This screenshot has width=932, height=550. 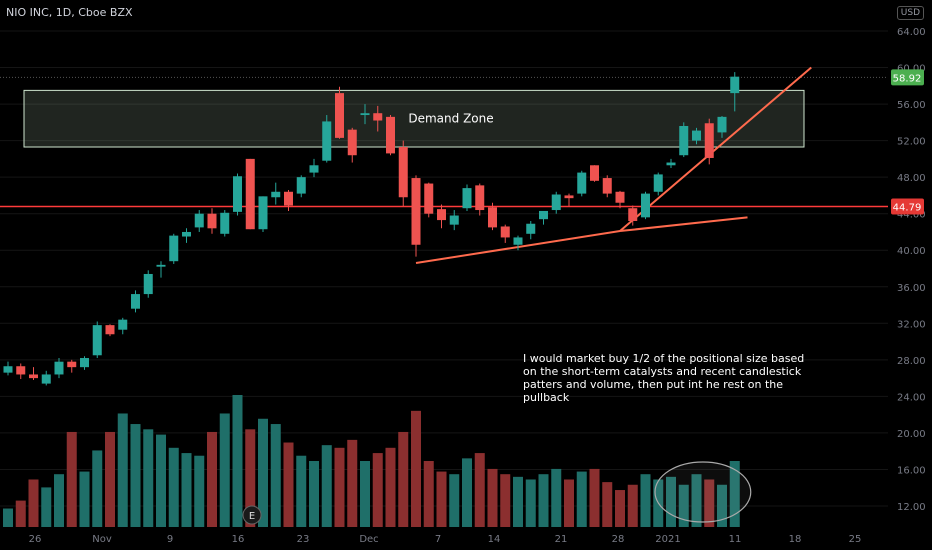 What do you see at coordinates (911, 251) in the screenshot?
I see `y-tick-label: 40.00` at bounding box center [911, 251].